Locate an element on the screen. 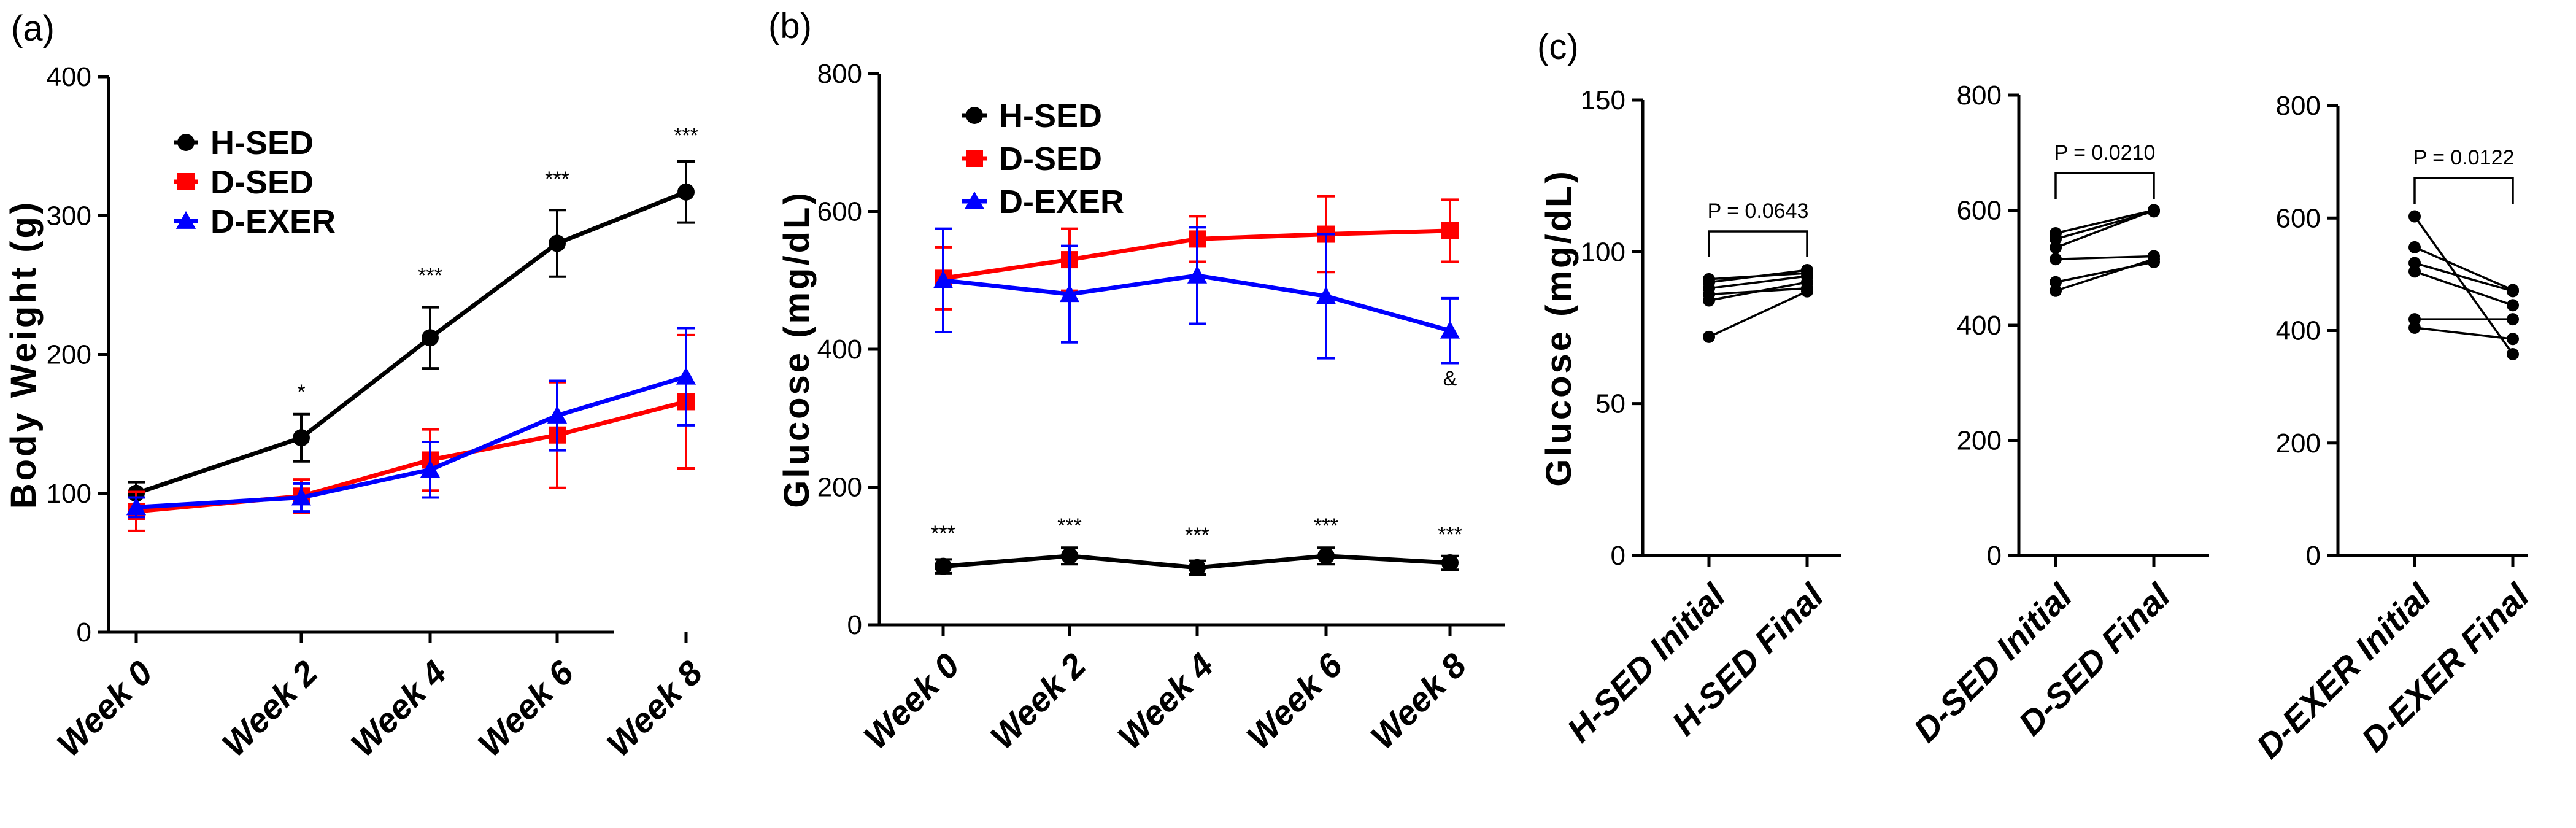 Image resolution: width=2576 pixels, height=828 pixels. p-value-label: P = 0.0643 is located at coordinates (1758, 211).